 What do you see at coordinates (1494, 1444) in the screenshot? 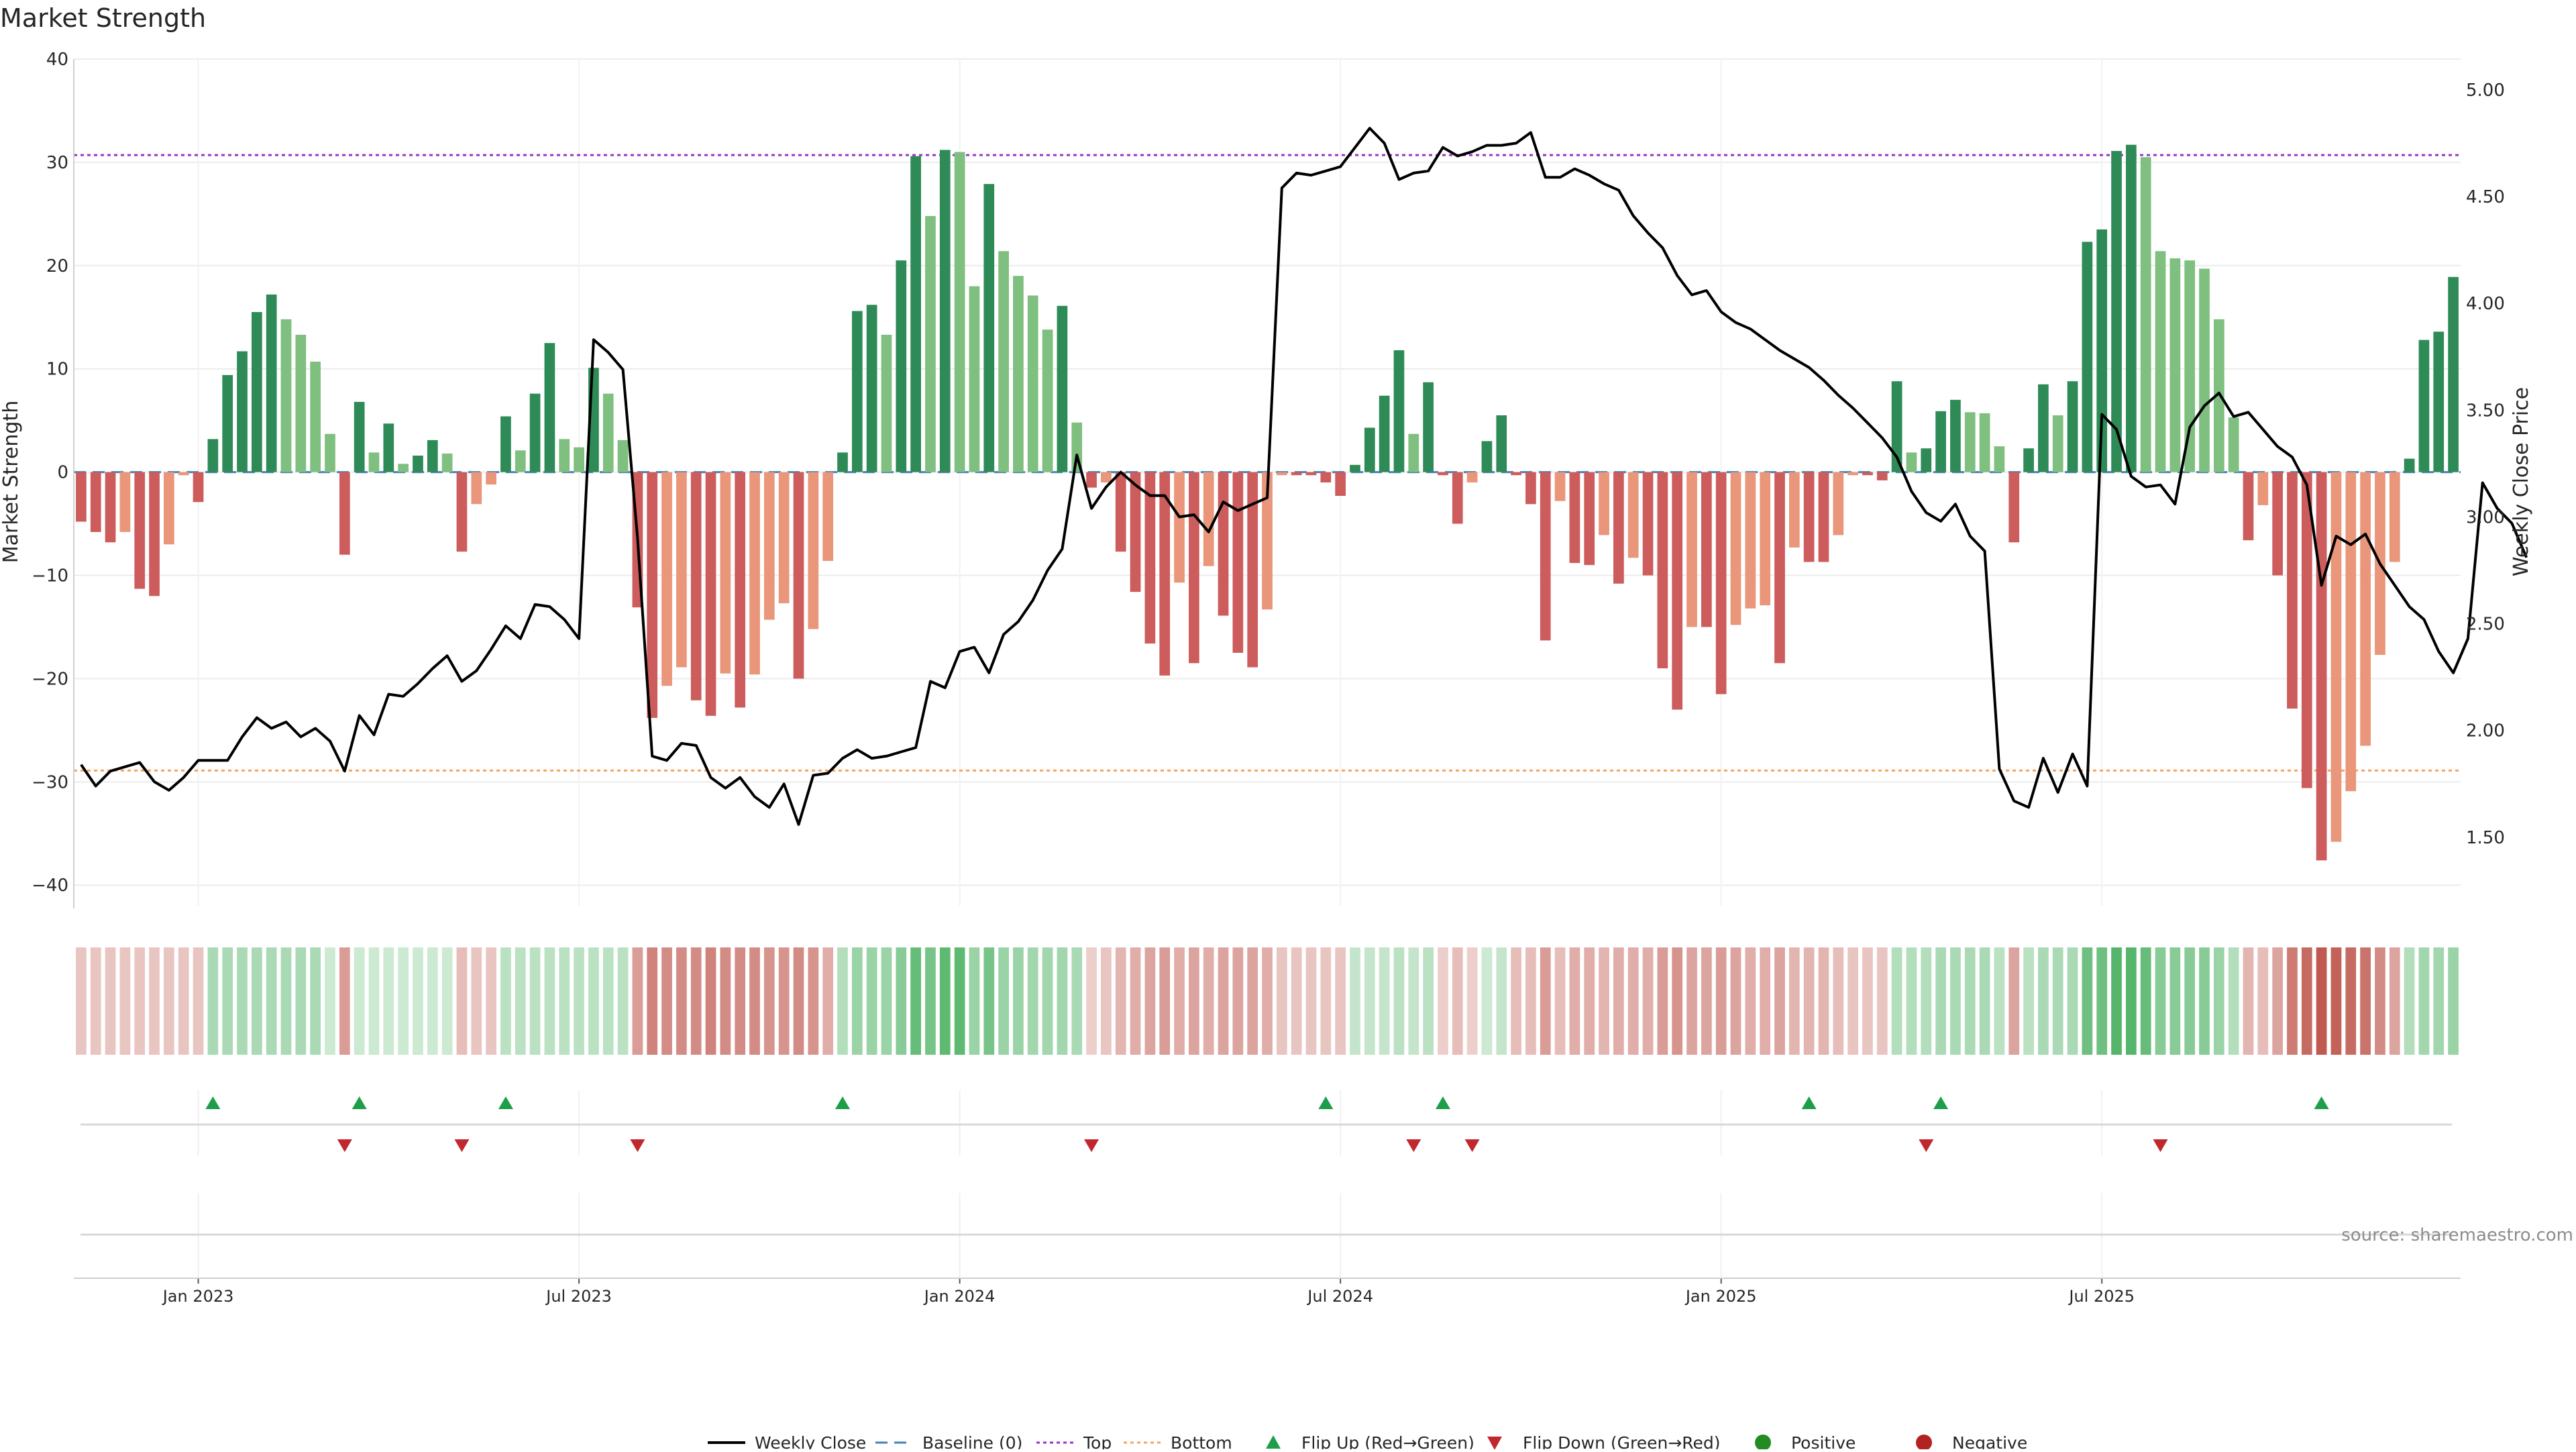
I see `legend-swatch` at bounding box center [1494, 1444].